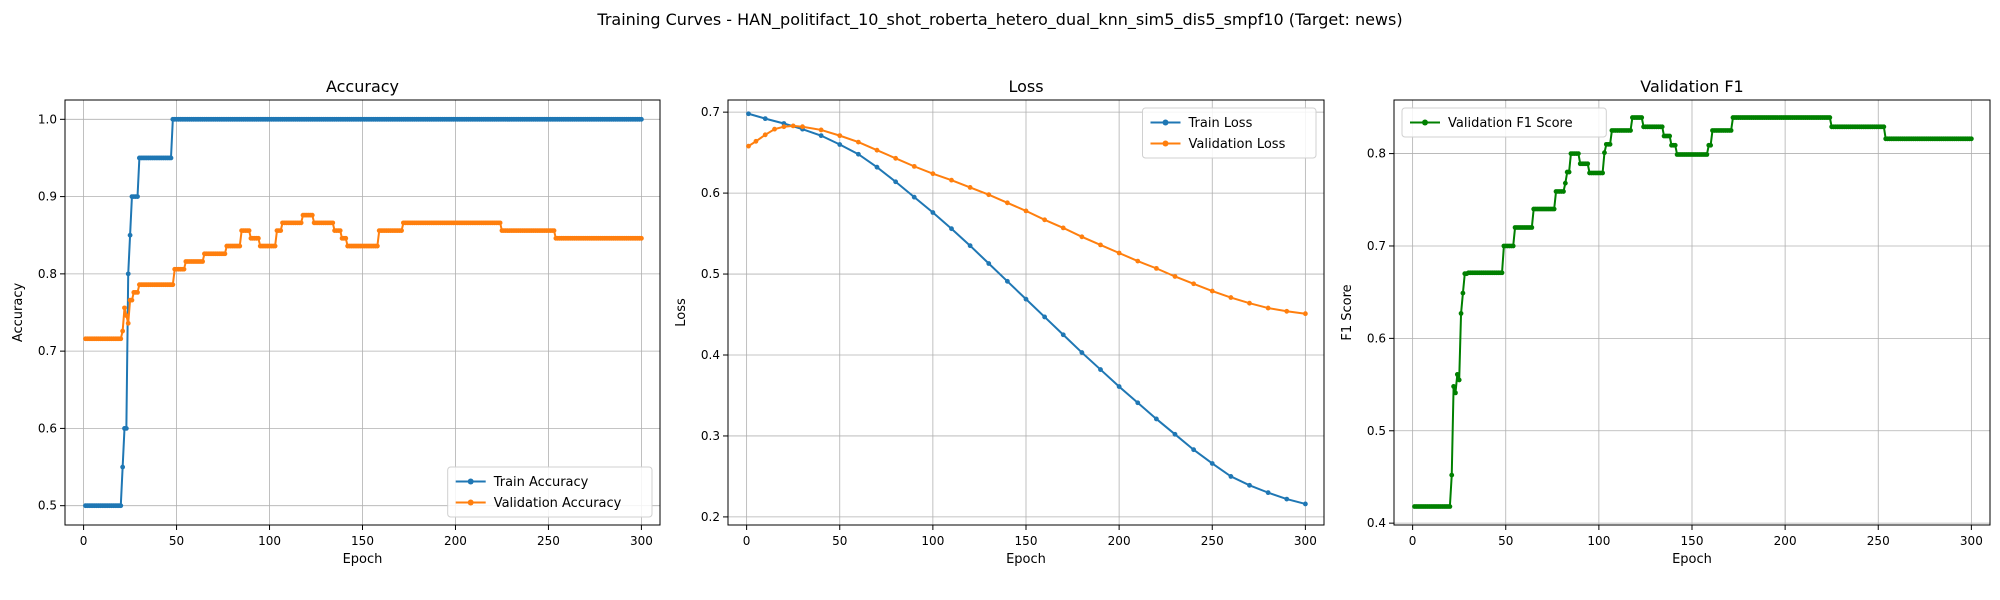 This screenshot has width=2000, height=600. I want to click on f1-xtick-label-5: 250, so click(1878, 541).